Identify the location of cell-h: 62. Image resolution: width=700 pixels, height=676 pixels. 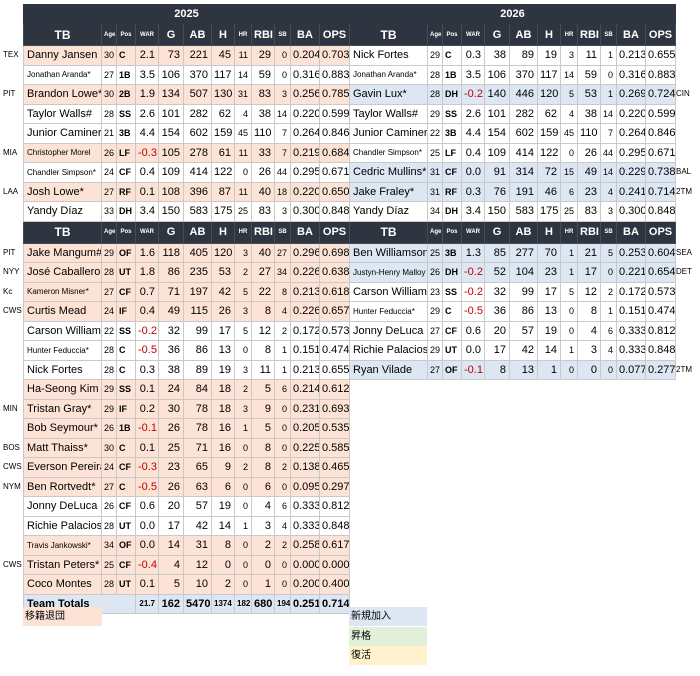
(223, 113).